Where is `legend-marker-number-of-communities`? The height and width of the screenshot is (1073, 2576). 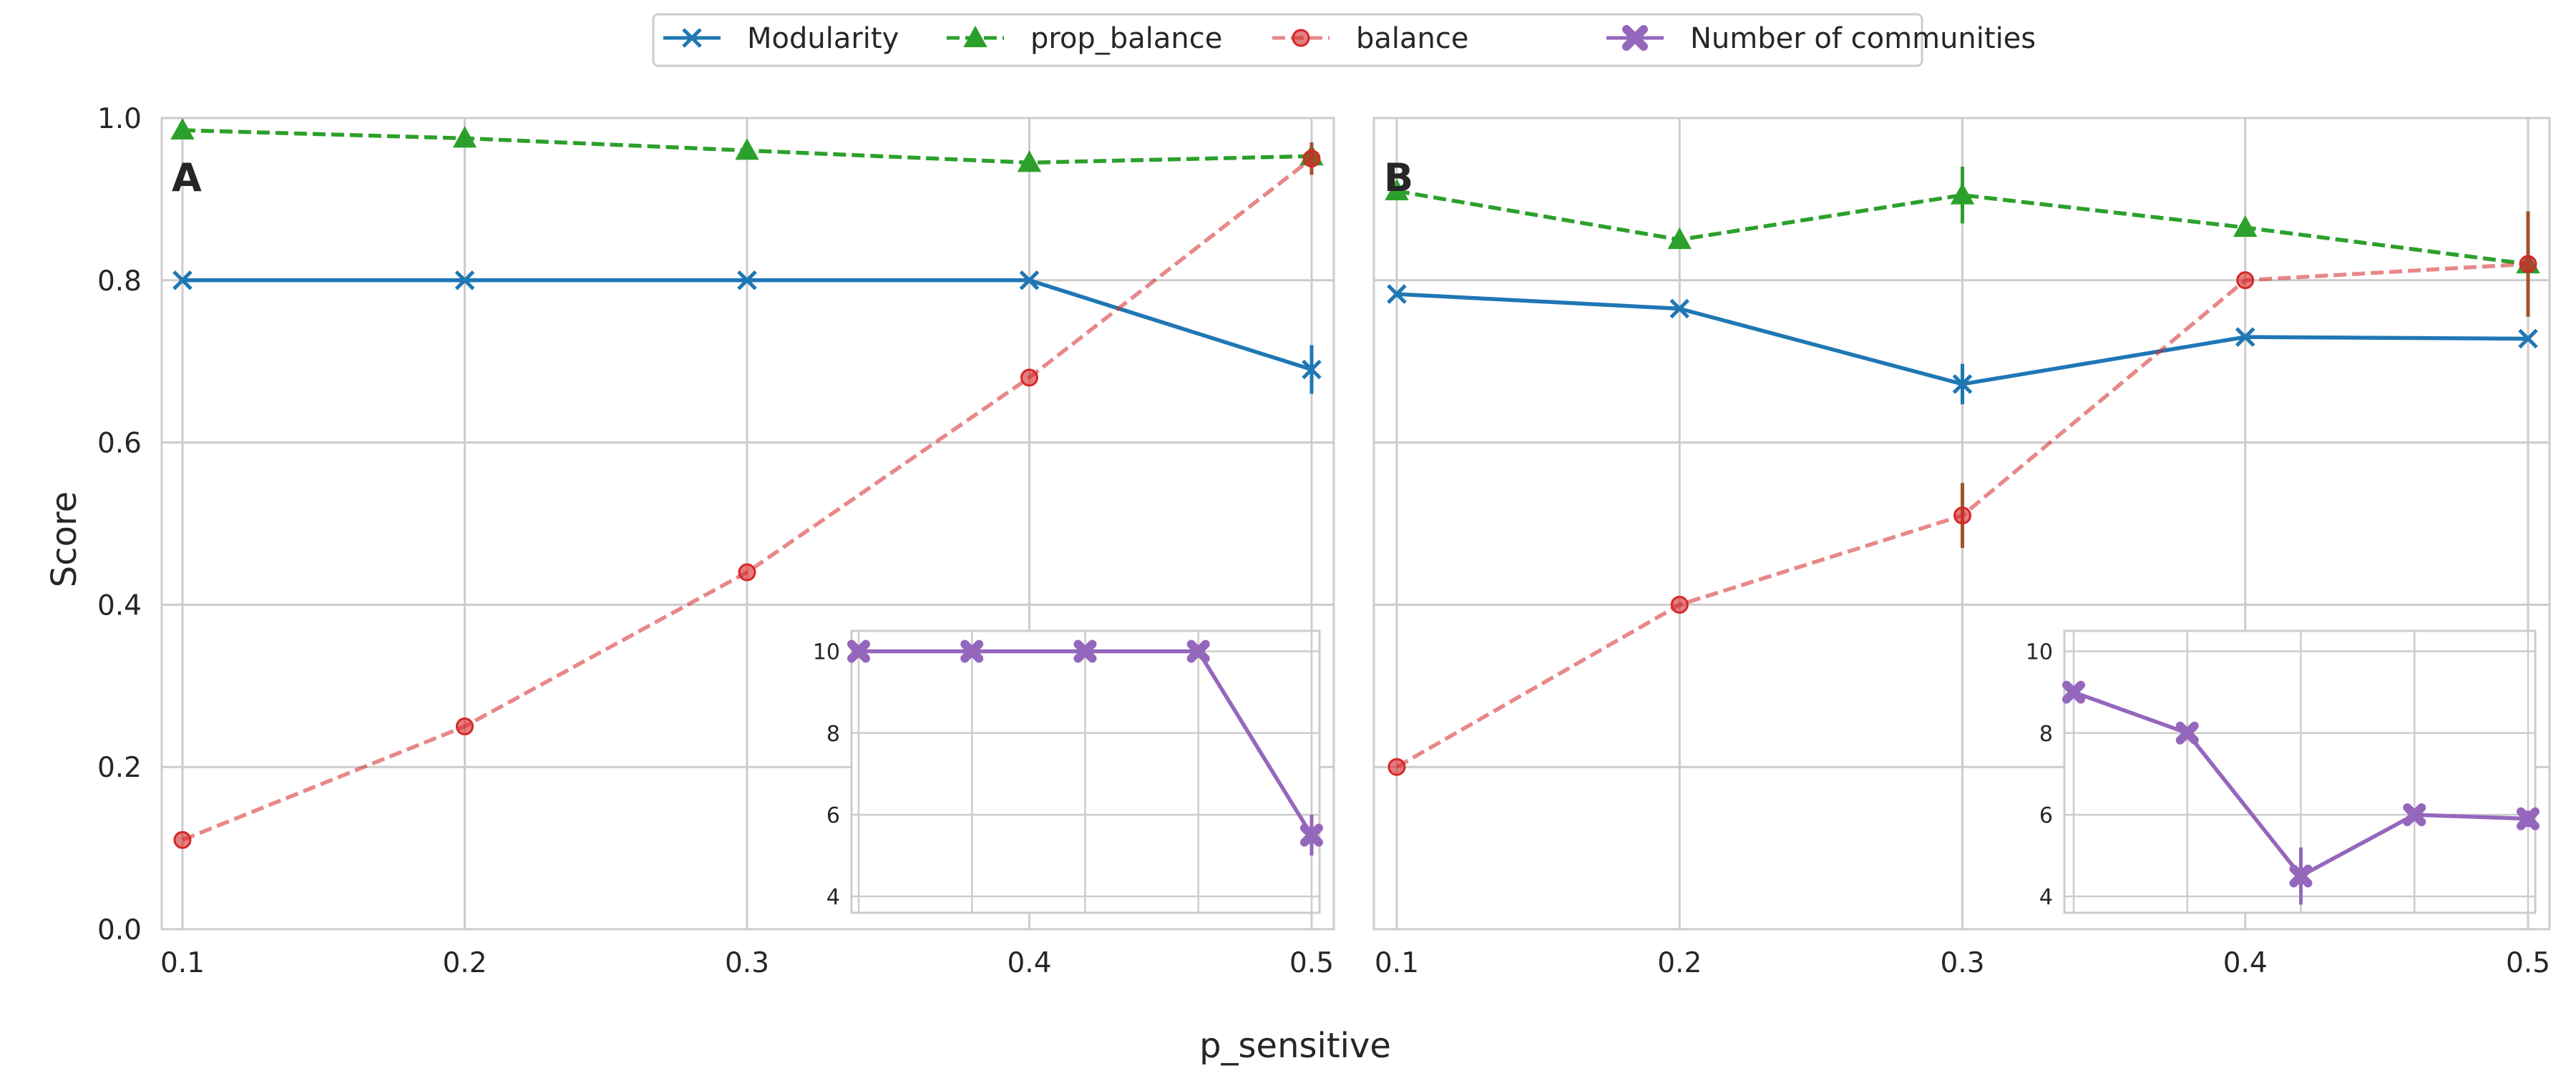
legend-marker-number-of-communities is located at coordinates (1635, 38).